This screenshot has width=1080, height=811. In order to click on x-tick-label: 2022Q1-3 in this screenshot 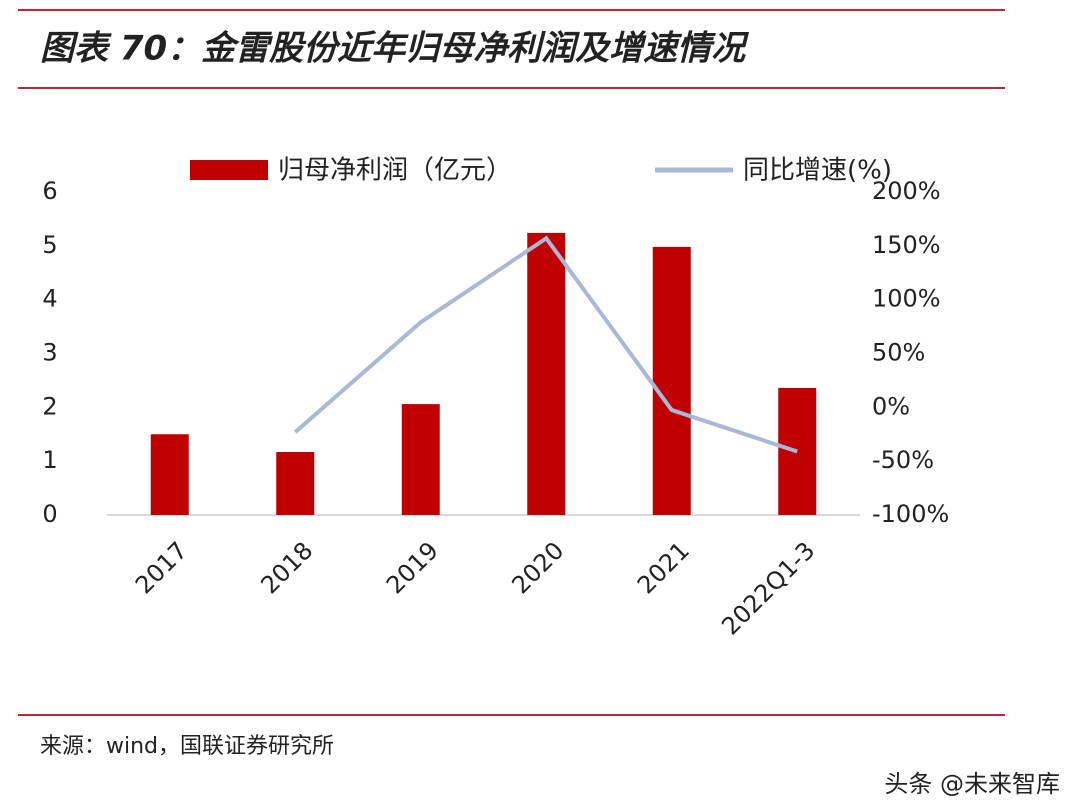, I will do `click(768, 588)`.